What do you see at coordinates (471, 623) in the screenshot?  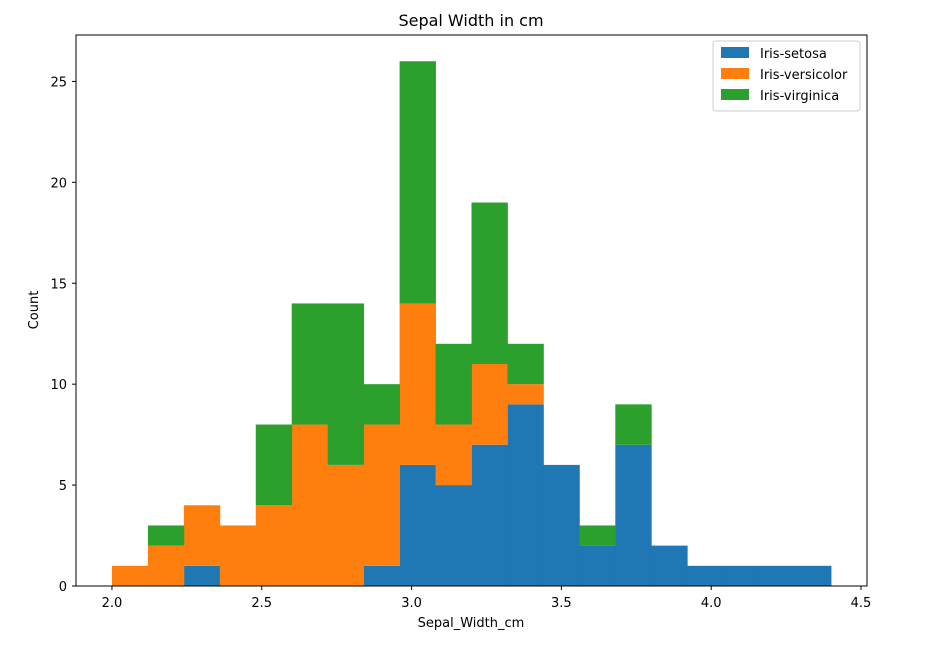 I see `x-axis-label: Sepal_Width_cm` at bounding box center [471, 623].